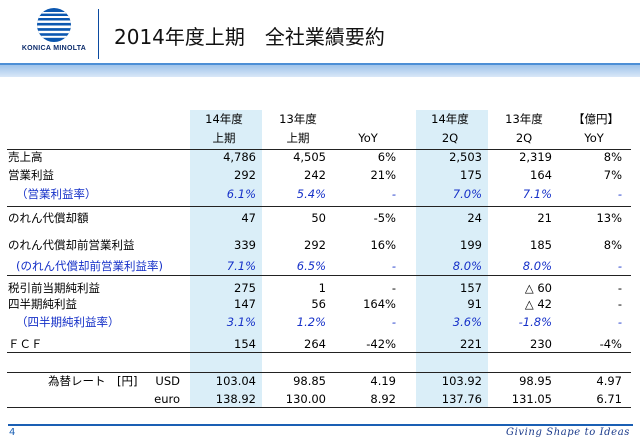 Image resolution: width=640 pixels, height=443 pixels. Describe the element at coordinates (465, 157) in the screenshot. I see `table-cell: 2,503` at that location.